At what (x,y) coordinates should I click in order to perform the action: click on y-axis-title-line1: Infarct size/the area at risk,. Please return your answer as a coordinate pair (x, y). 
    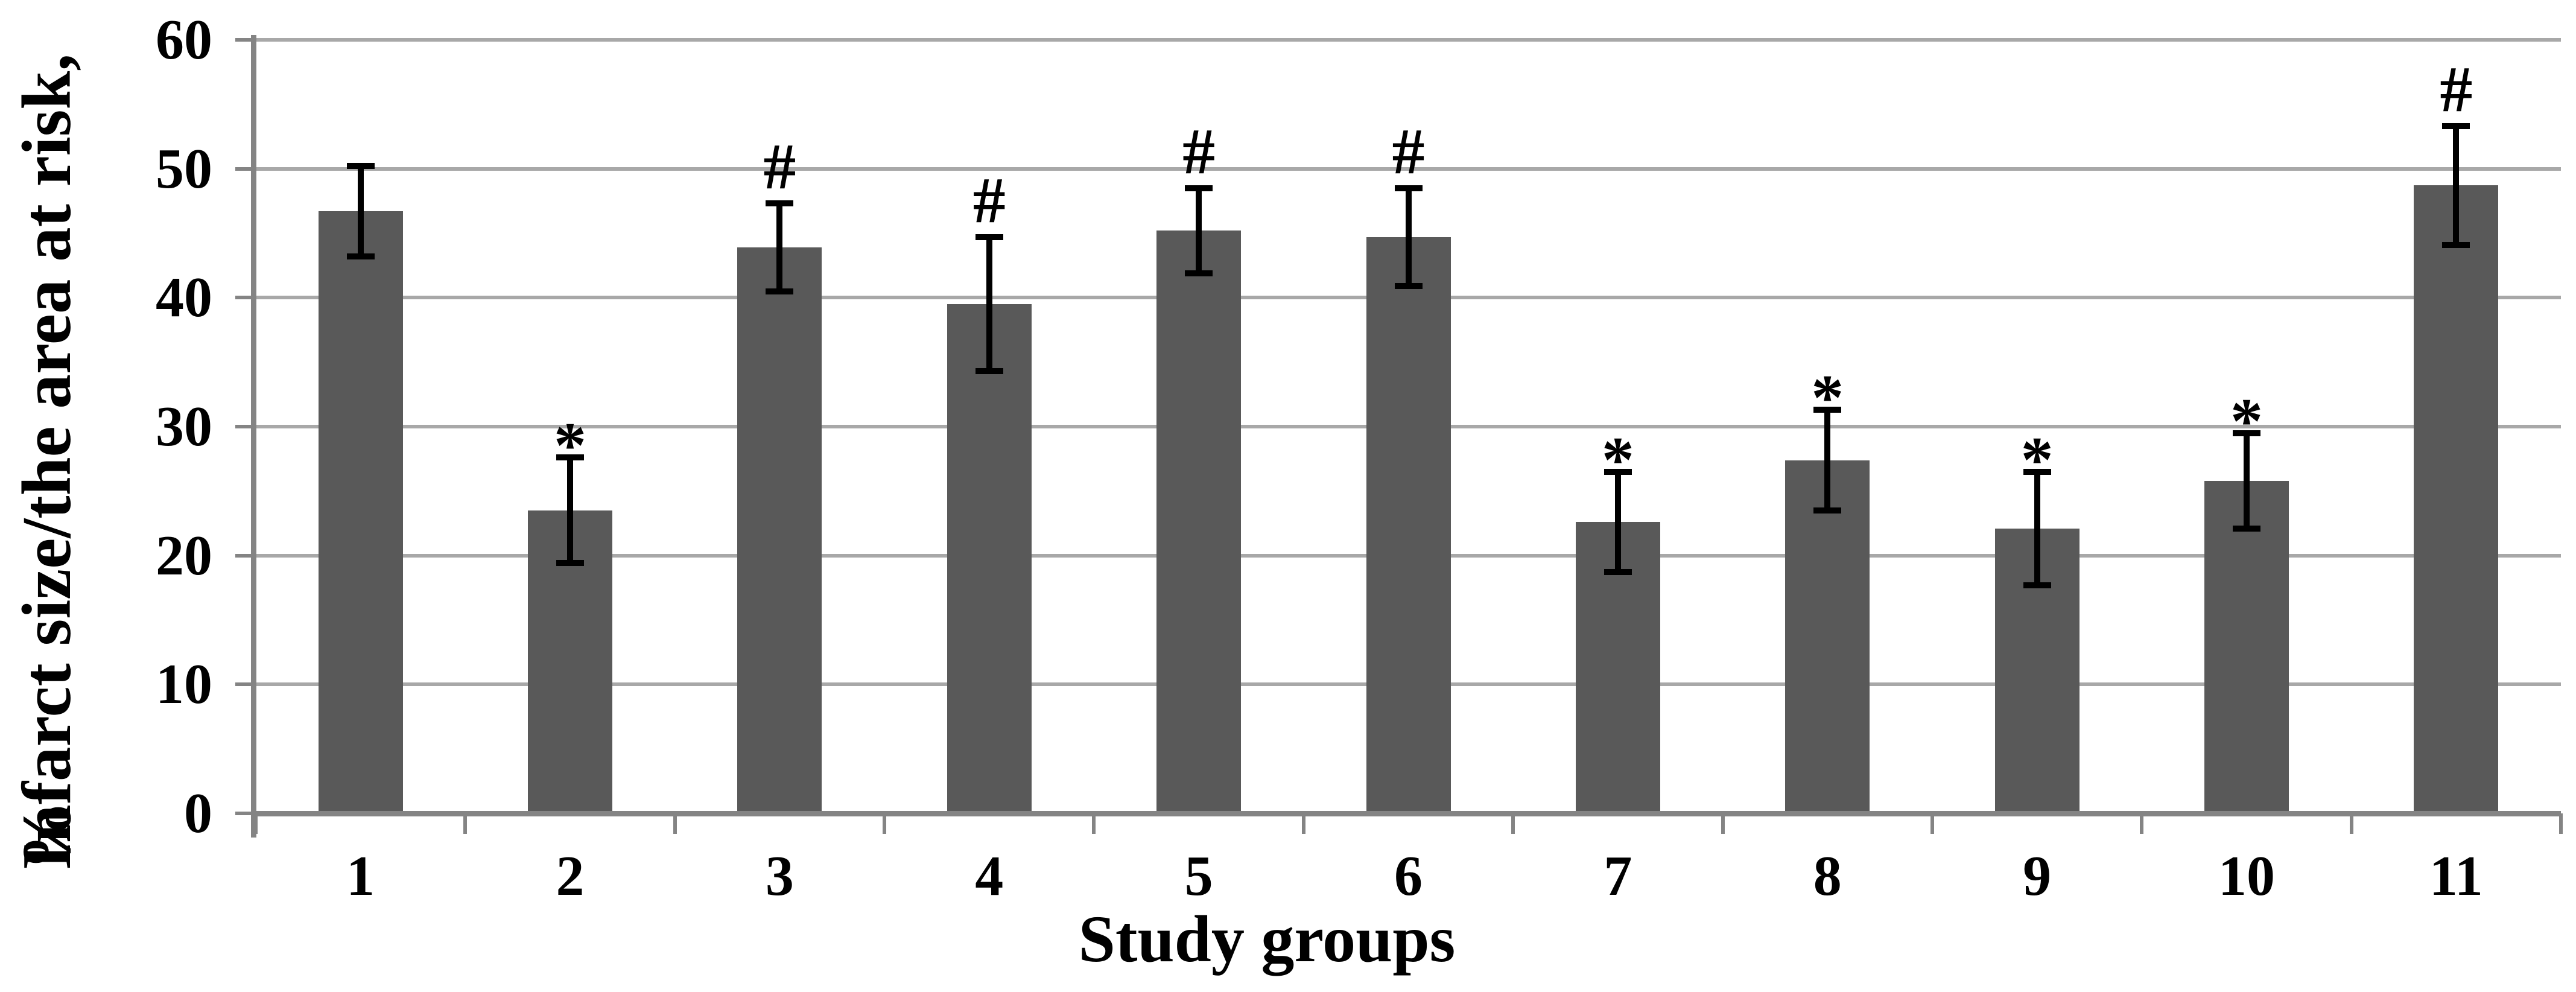
    Looking at the image, I should click on (46, 461).